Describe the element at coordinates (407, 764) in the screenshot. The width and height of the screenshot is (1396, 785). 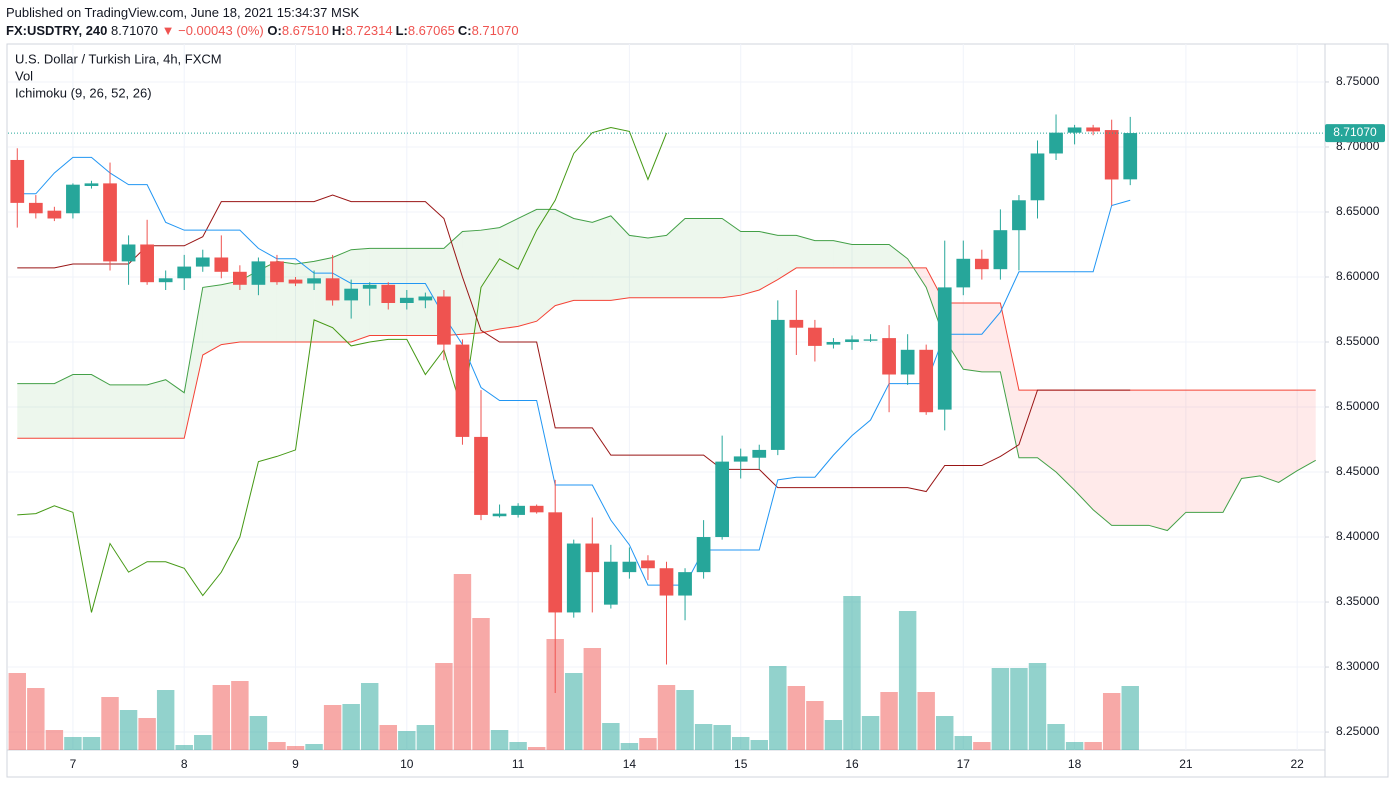
I see `x-tick-label: 10` at that location.